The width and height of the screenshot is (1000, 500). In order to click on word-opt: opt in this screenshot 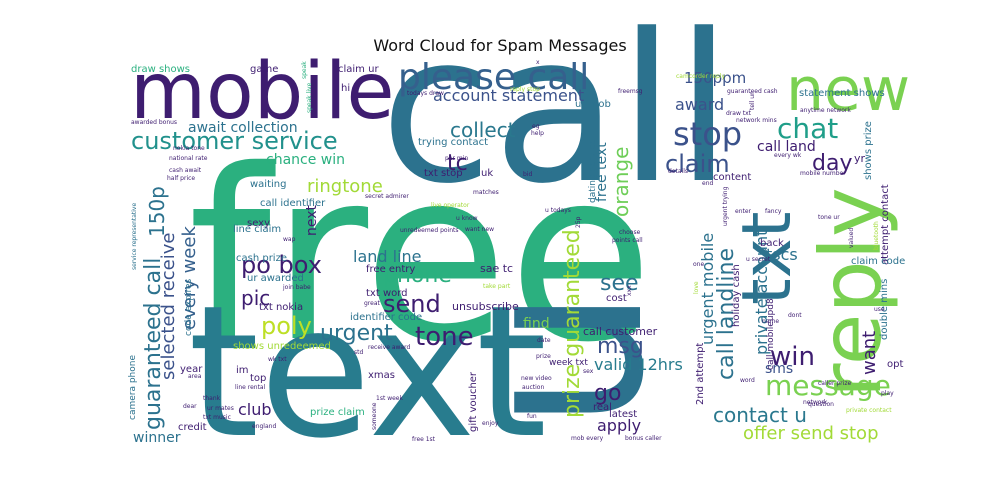, I will do `click(895, 364)`.